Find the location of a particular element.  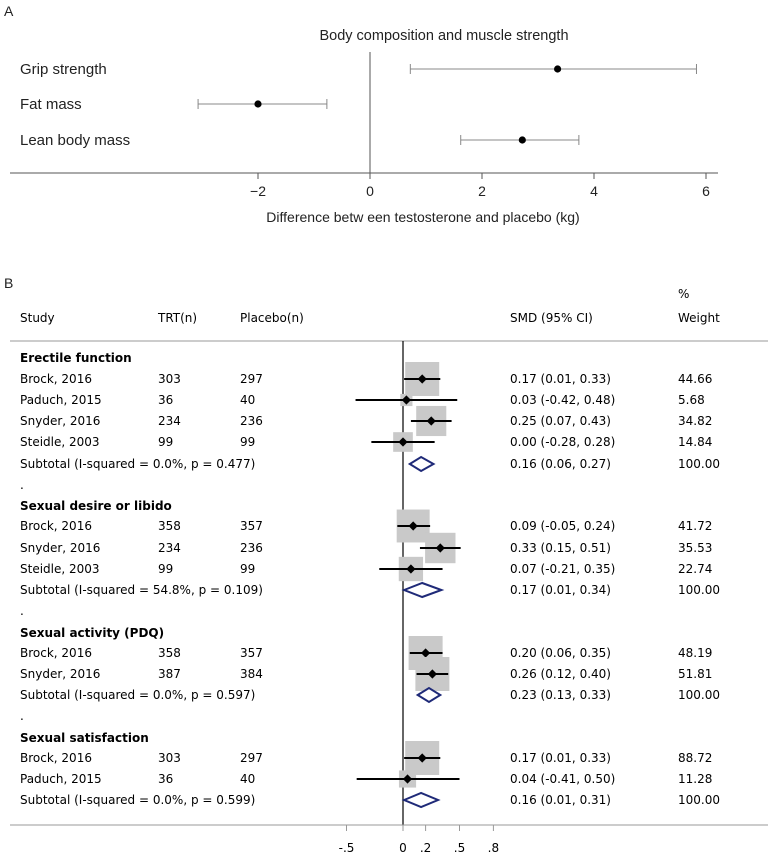

panel-a-tick-group: −2 0 2 4 6 is located at coordinates (480, 186).